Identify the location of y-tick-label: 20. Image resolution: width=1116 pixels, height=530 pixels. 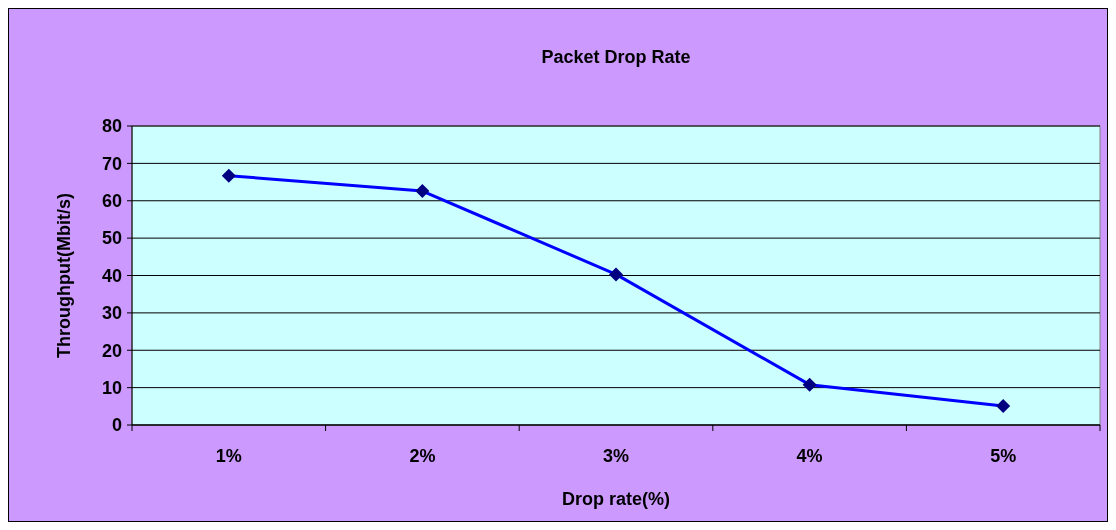
(111, 350).